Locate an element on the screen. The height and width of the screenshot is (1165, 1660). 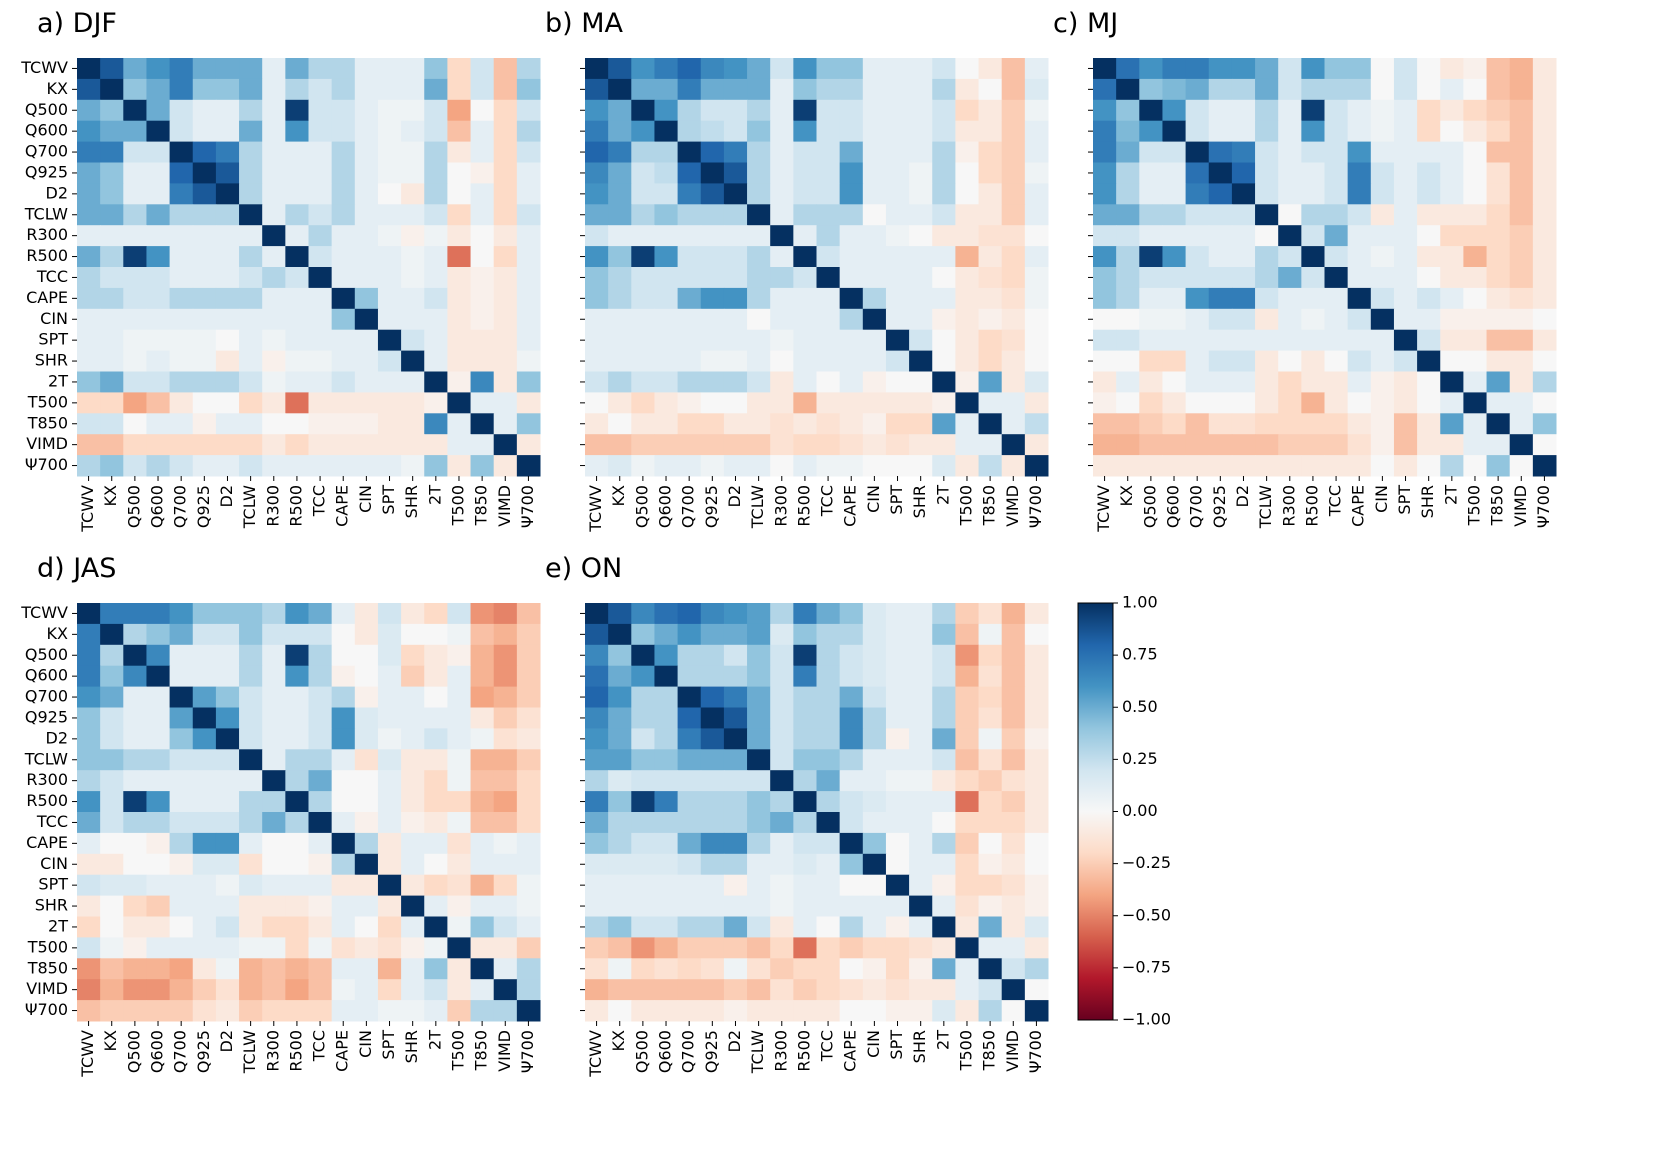
y-tick-label: Q600 is located at coordinates (46, 675).